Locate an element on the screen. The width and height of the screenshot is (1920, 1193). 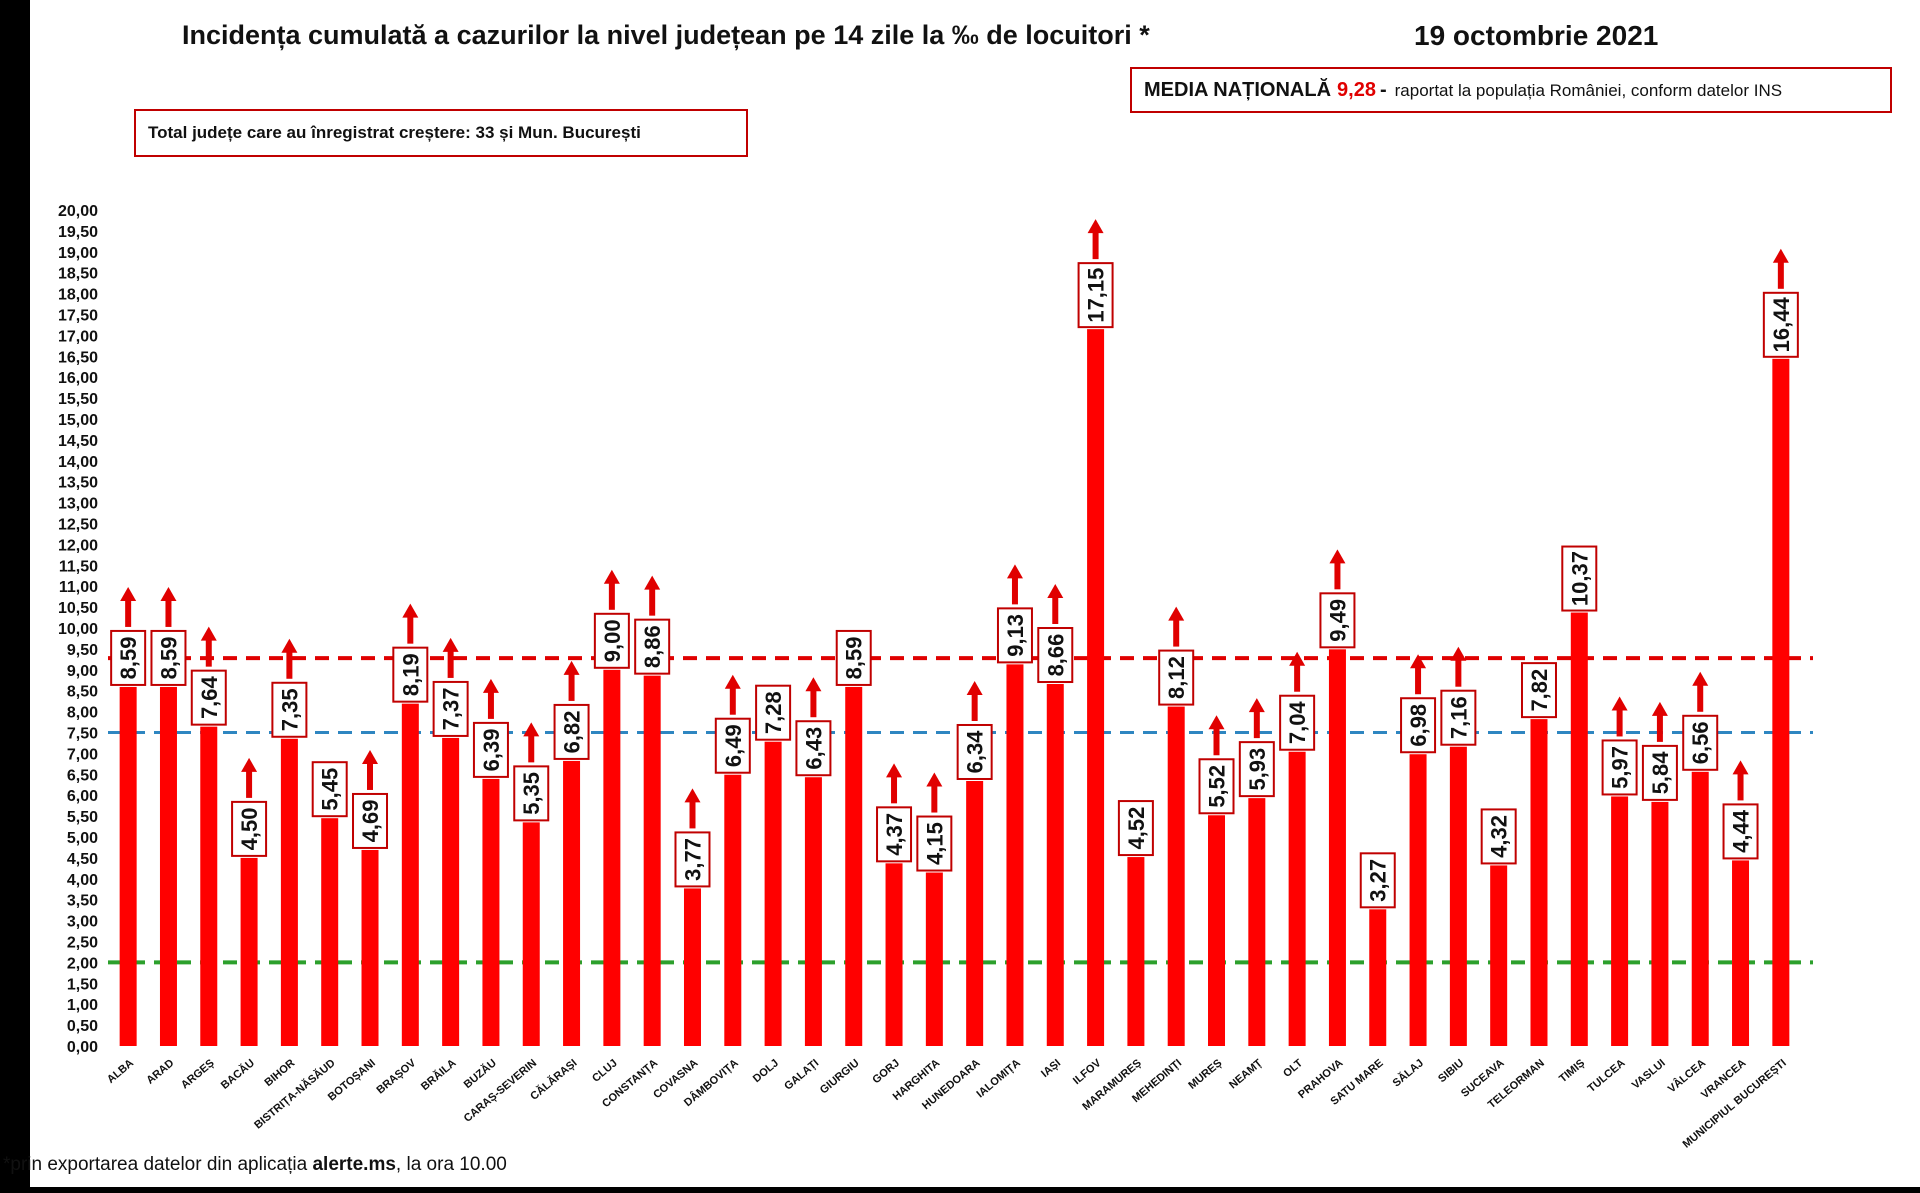
footnote-prefix: *prin exportarea datelor din aplicația is located at coordinates (158, 1164).